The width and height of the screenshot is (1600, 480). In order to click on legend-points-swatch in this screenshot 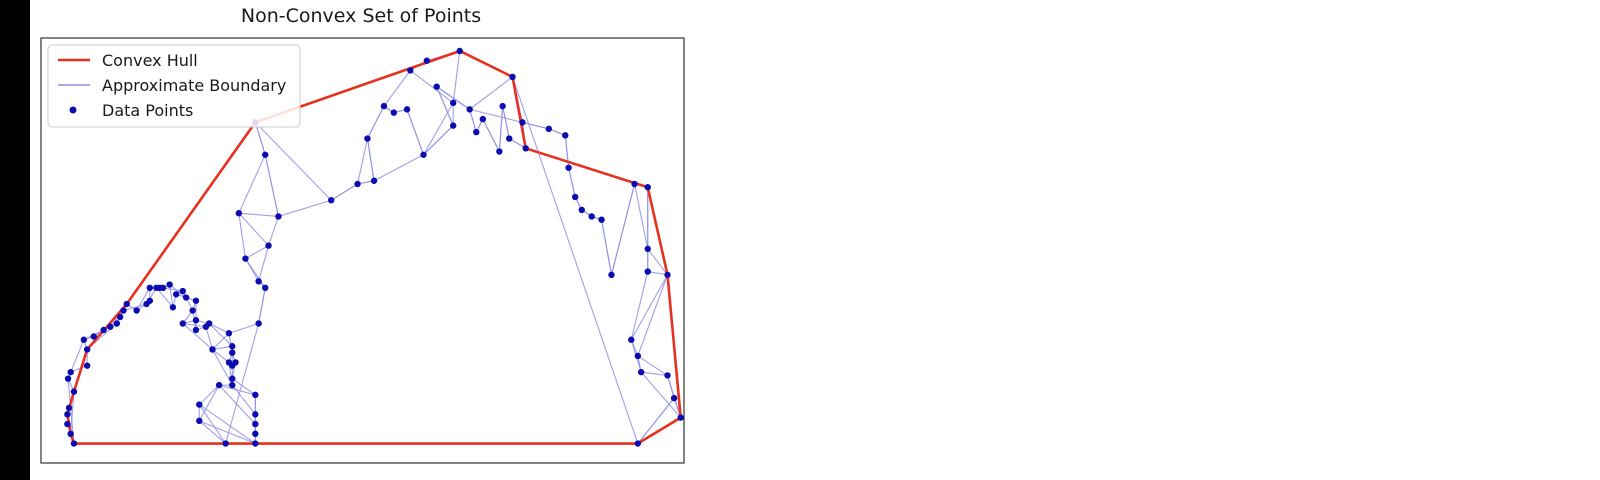, I will do `click(73, 110)`.